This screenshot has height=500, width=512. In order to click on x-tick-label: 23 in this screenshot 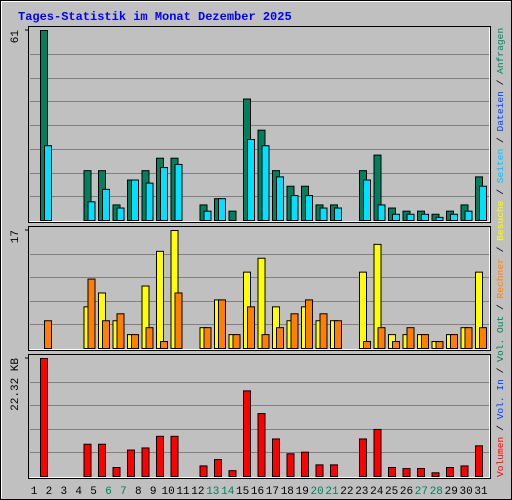, I will do `click(361, 492)`.